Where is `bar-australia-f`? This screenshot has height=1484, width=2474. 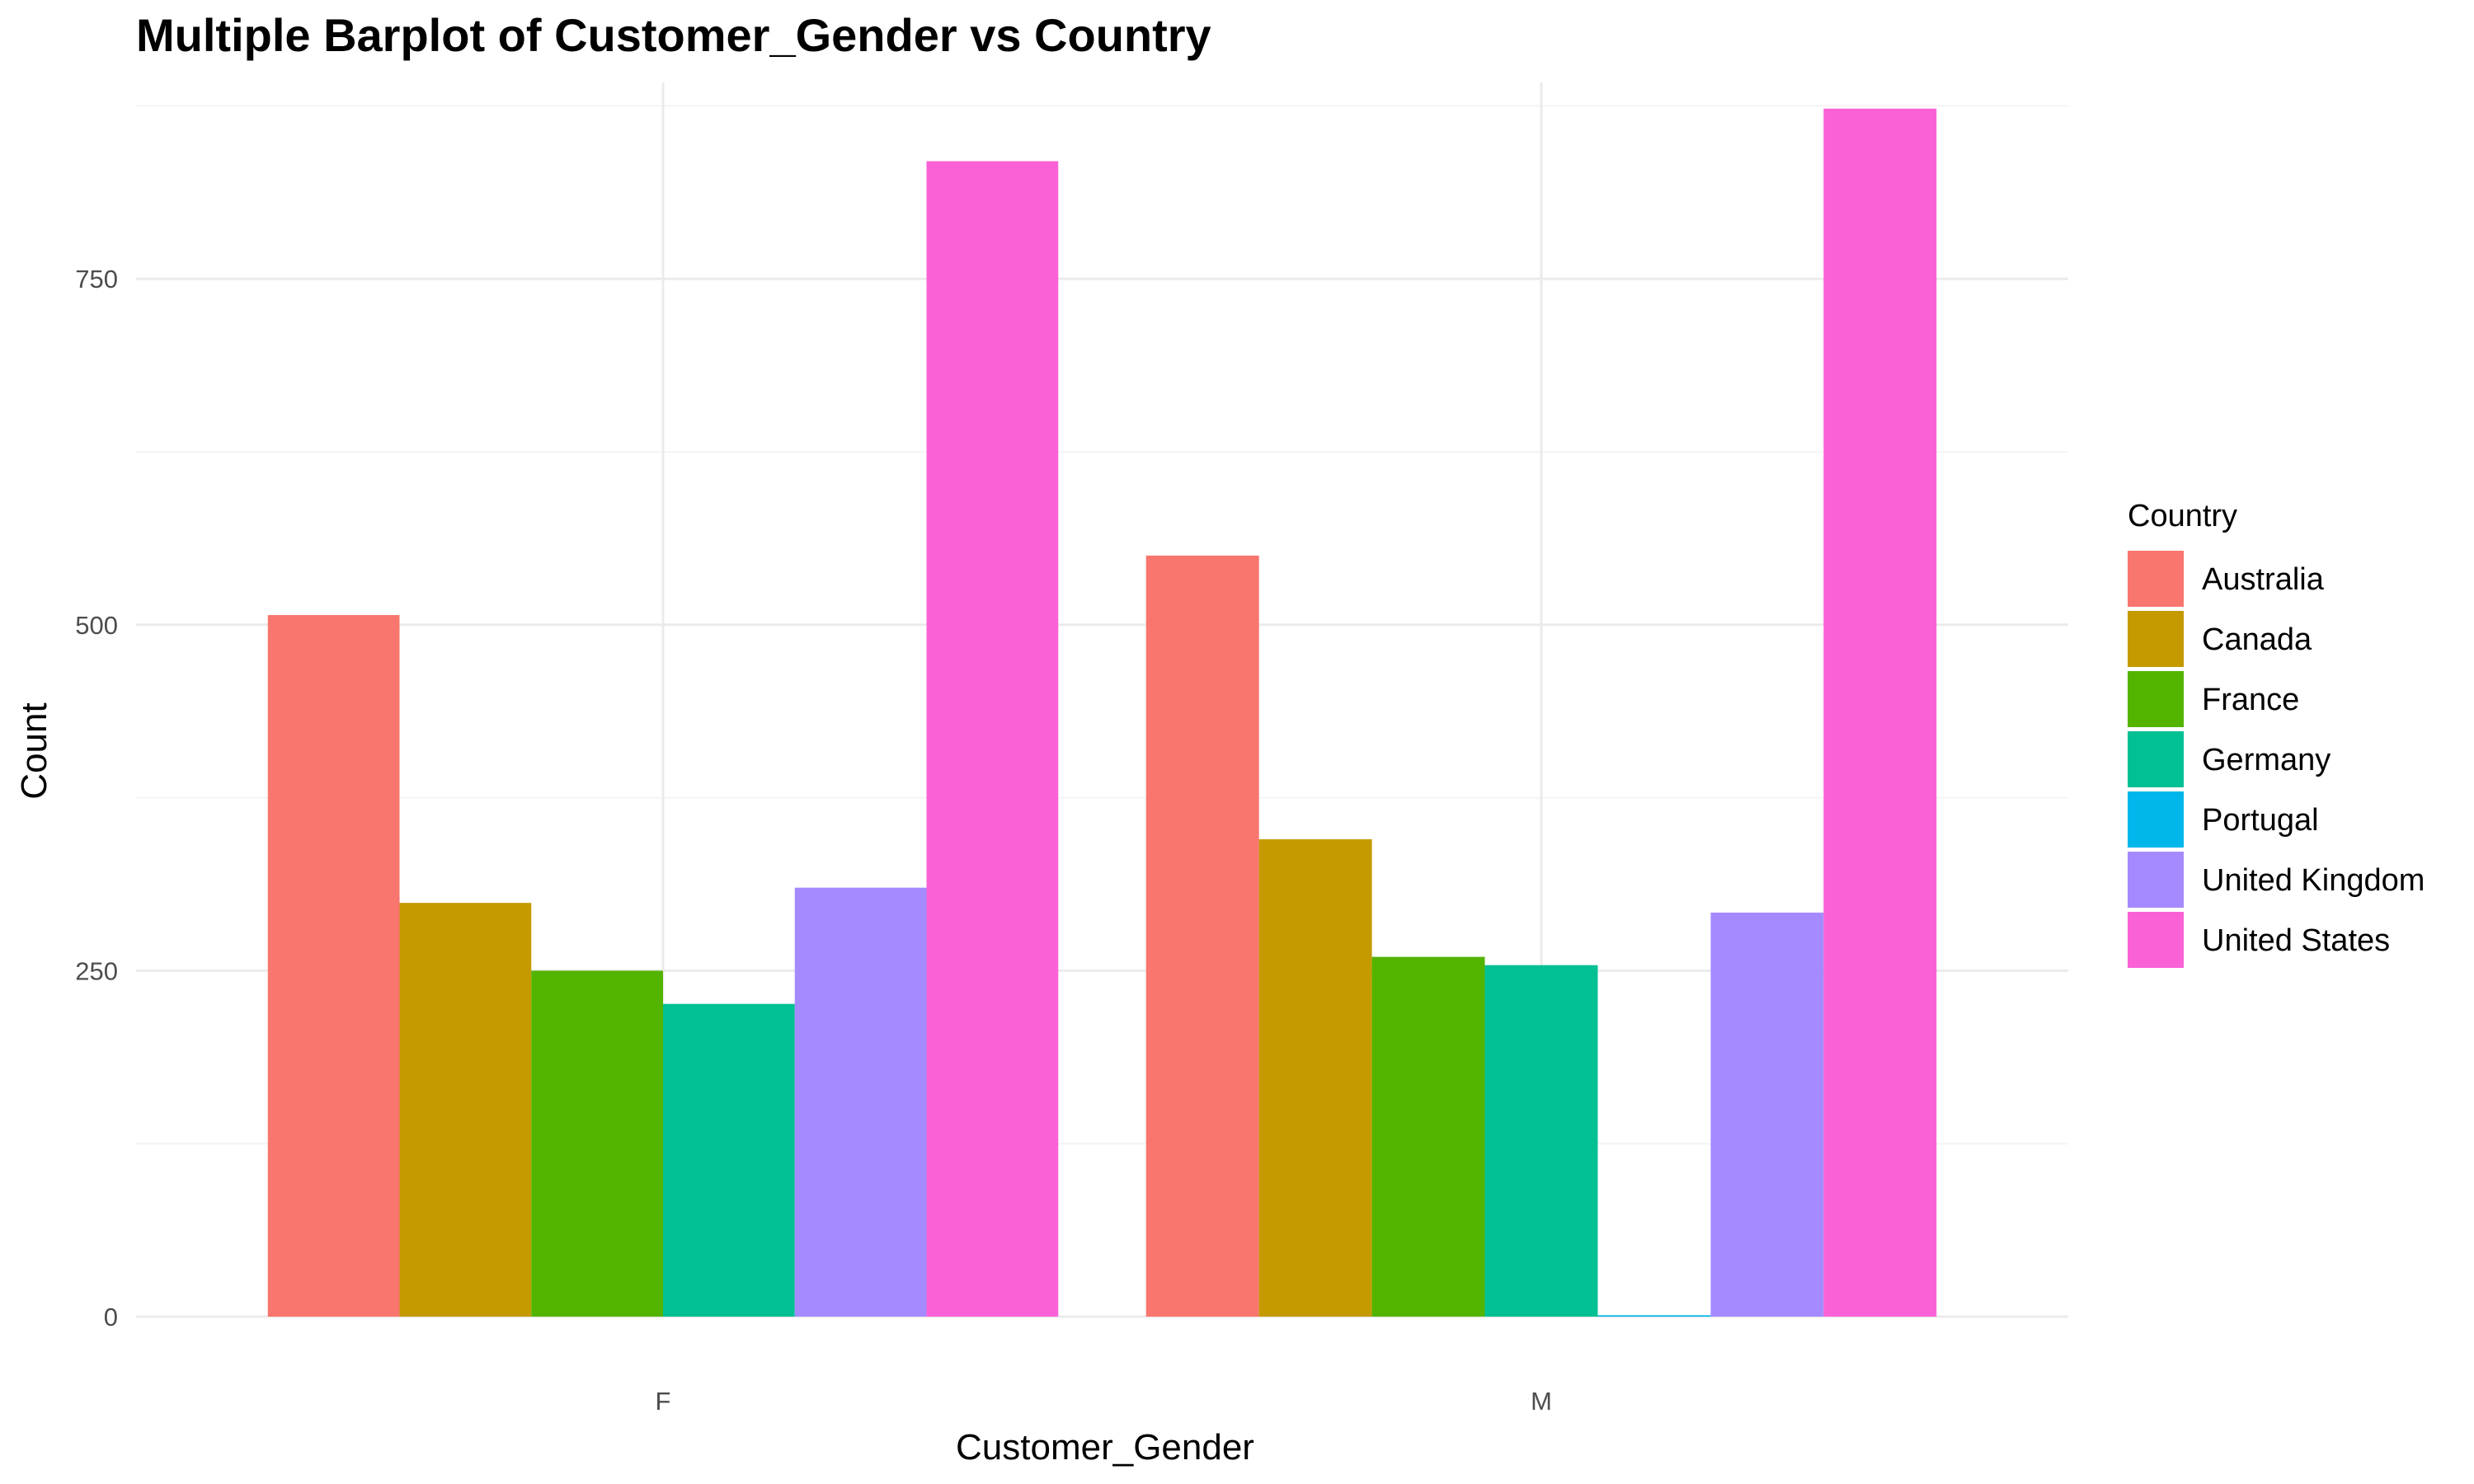 bar-australia-f is located at coordinates (333, 966).